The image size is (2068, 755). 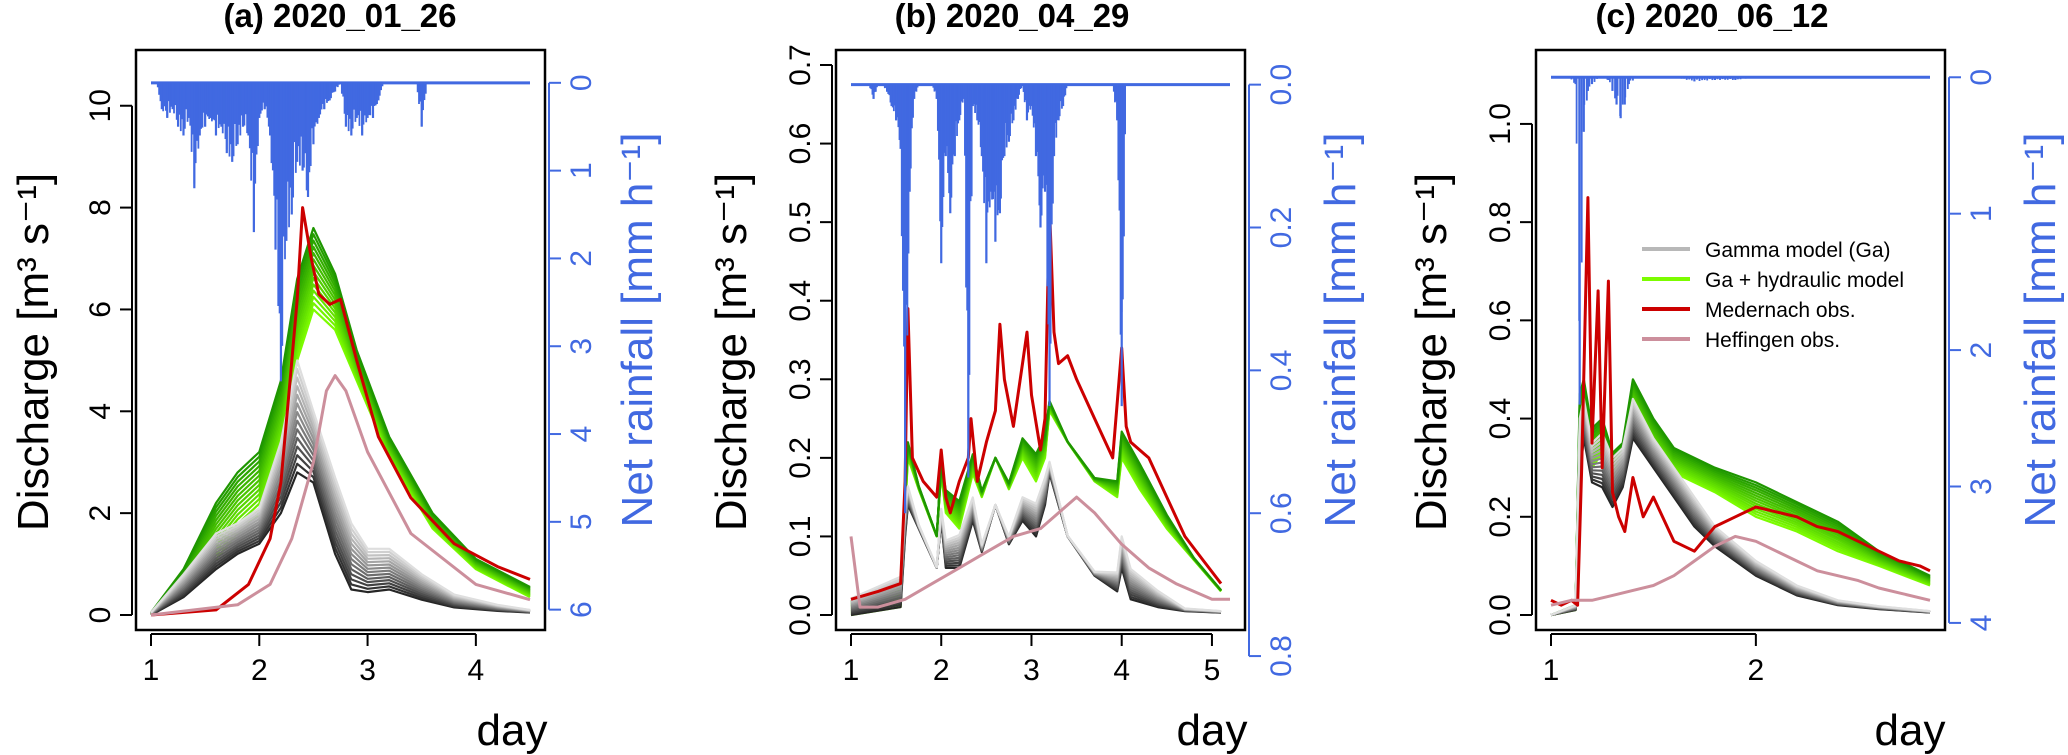 I want to click on panel-c-medernach-line, so click(x=1740, y=401).